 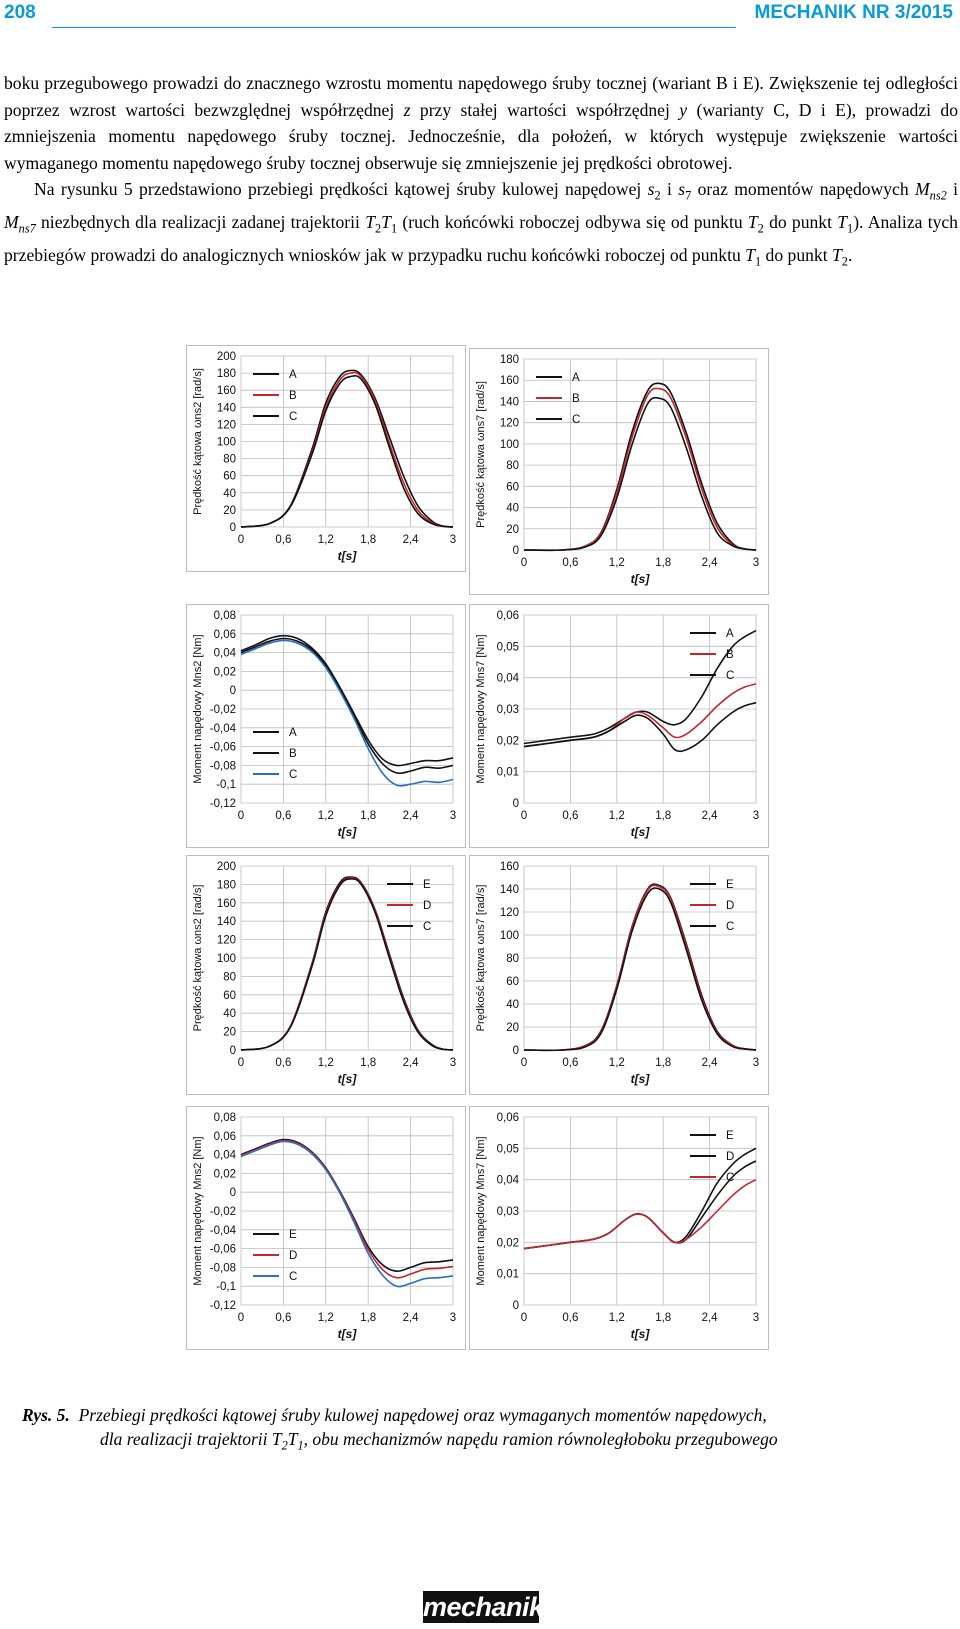 What do you see at coordinates (508, 773) in the screenshot?
I see `y-tick-label: 0,01` at bounding box center [508, 773].